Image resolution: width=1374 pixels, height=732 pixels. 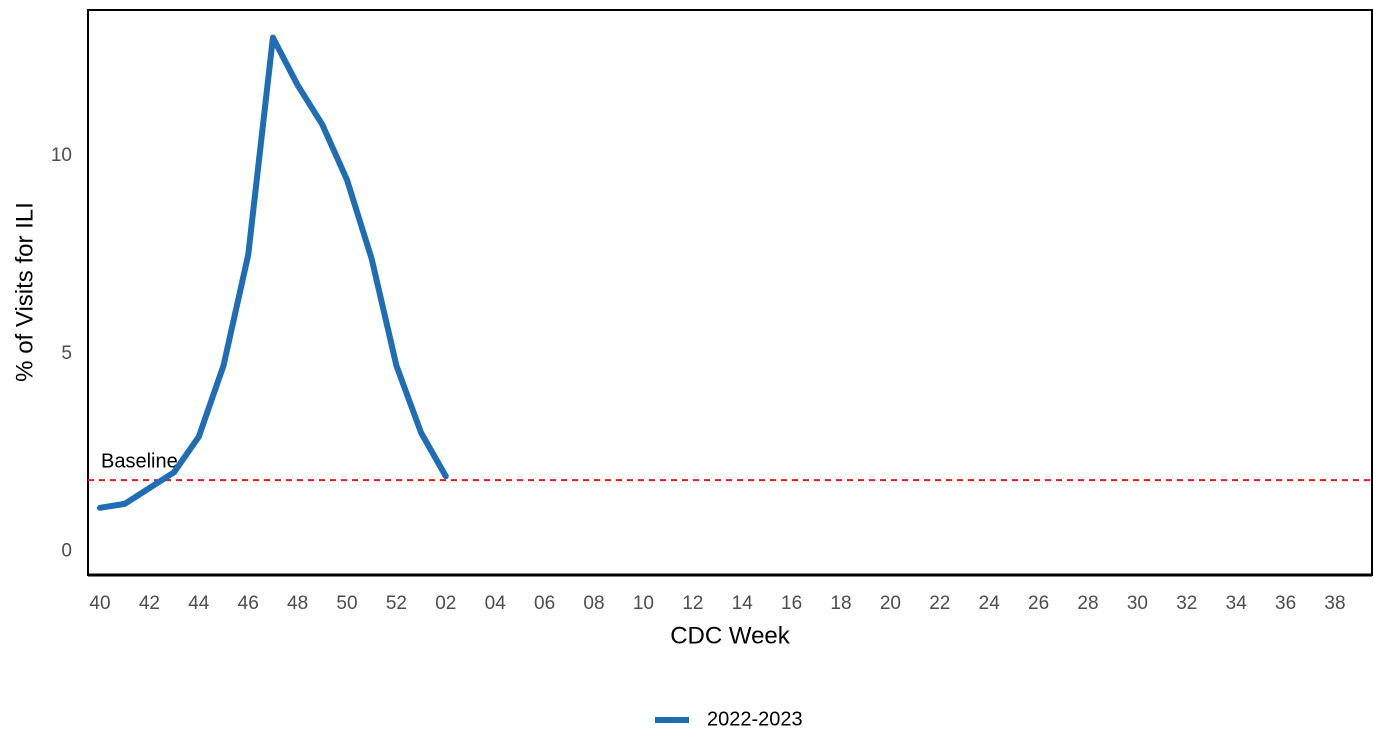 What do you see at coordinates (1285, 603) in the screenshot?
I see `x-tick-label: 36` at bounding box center [1285, 603].